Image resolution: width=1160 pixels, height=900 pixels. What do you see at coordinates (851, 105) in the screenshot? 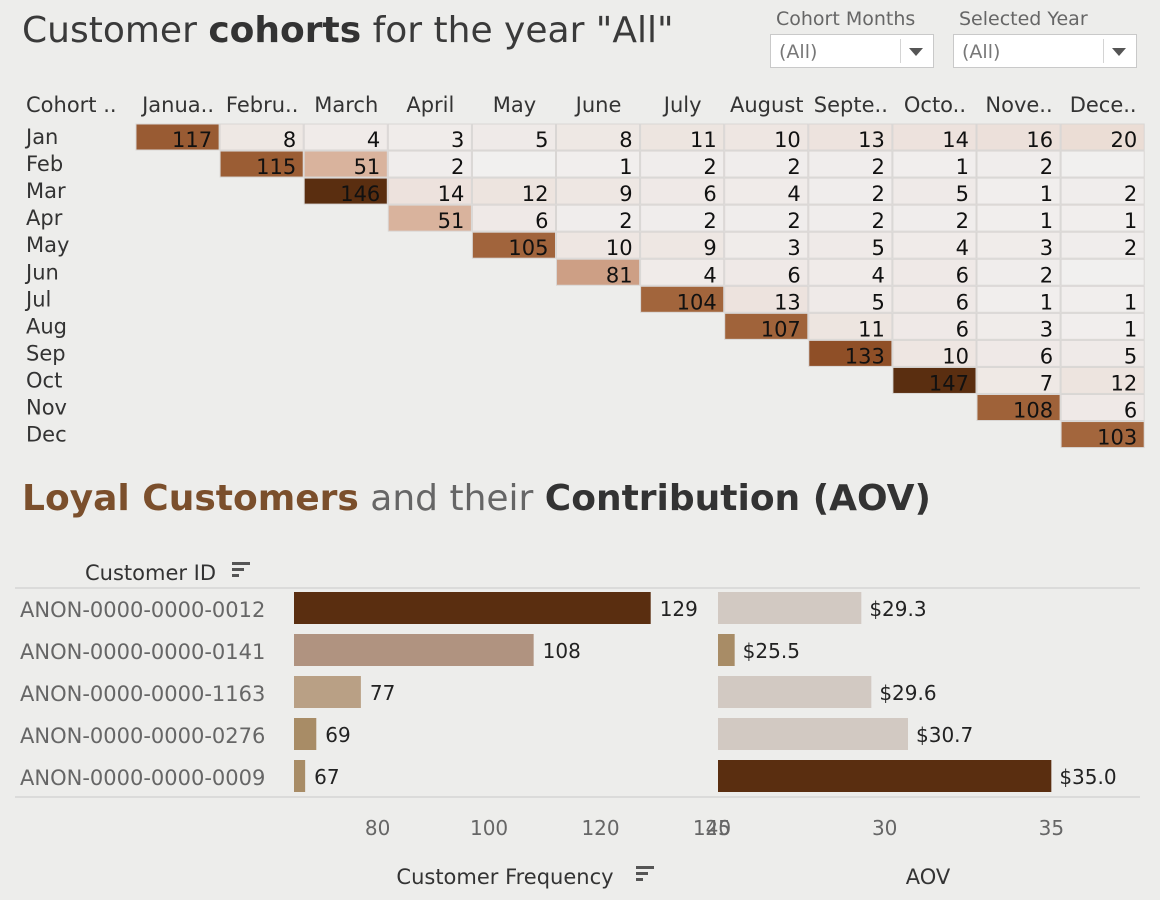
I see `column-header: Septe..` at bounding box center [851, 105].